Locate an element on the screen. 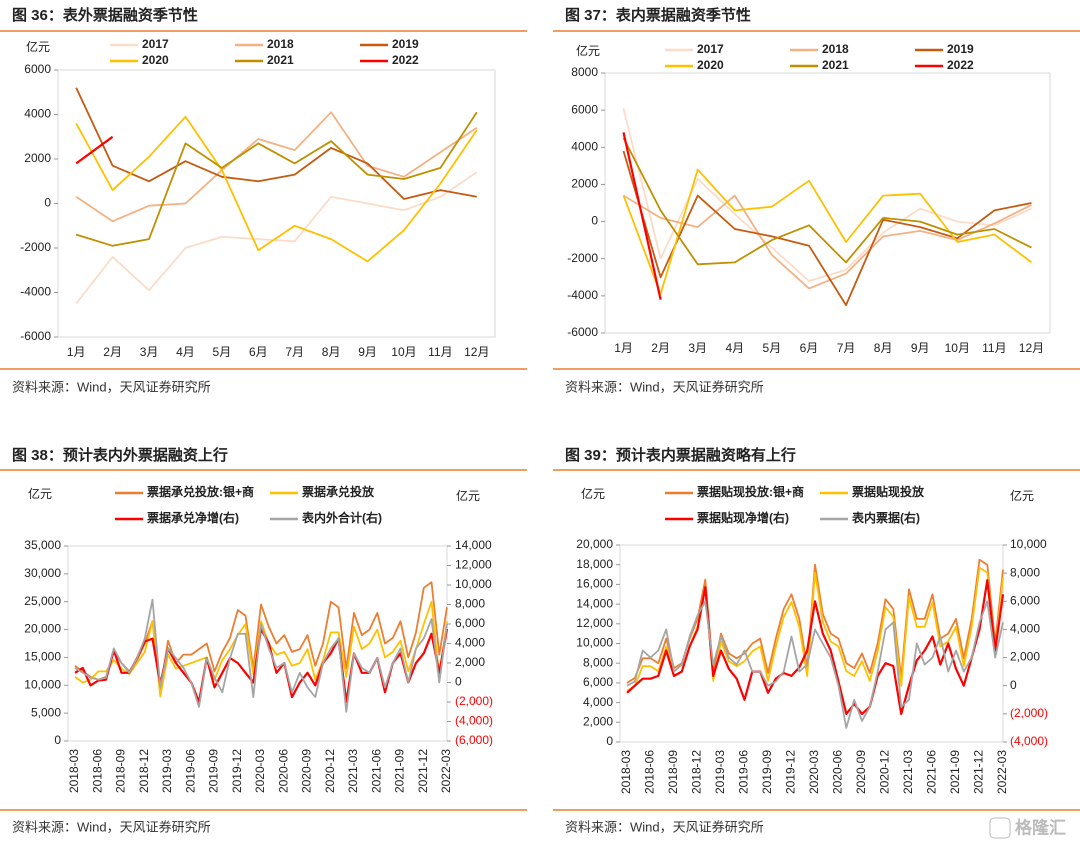 The height and width of the screenshot is (851, 1080). legend-label: 票据承兑净增(右) is located at coordinates (193, 517).